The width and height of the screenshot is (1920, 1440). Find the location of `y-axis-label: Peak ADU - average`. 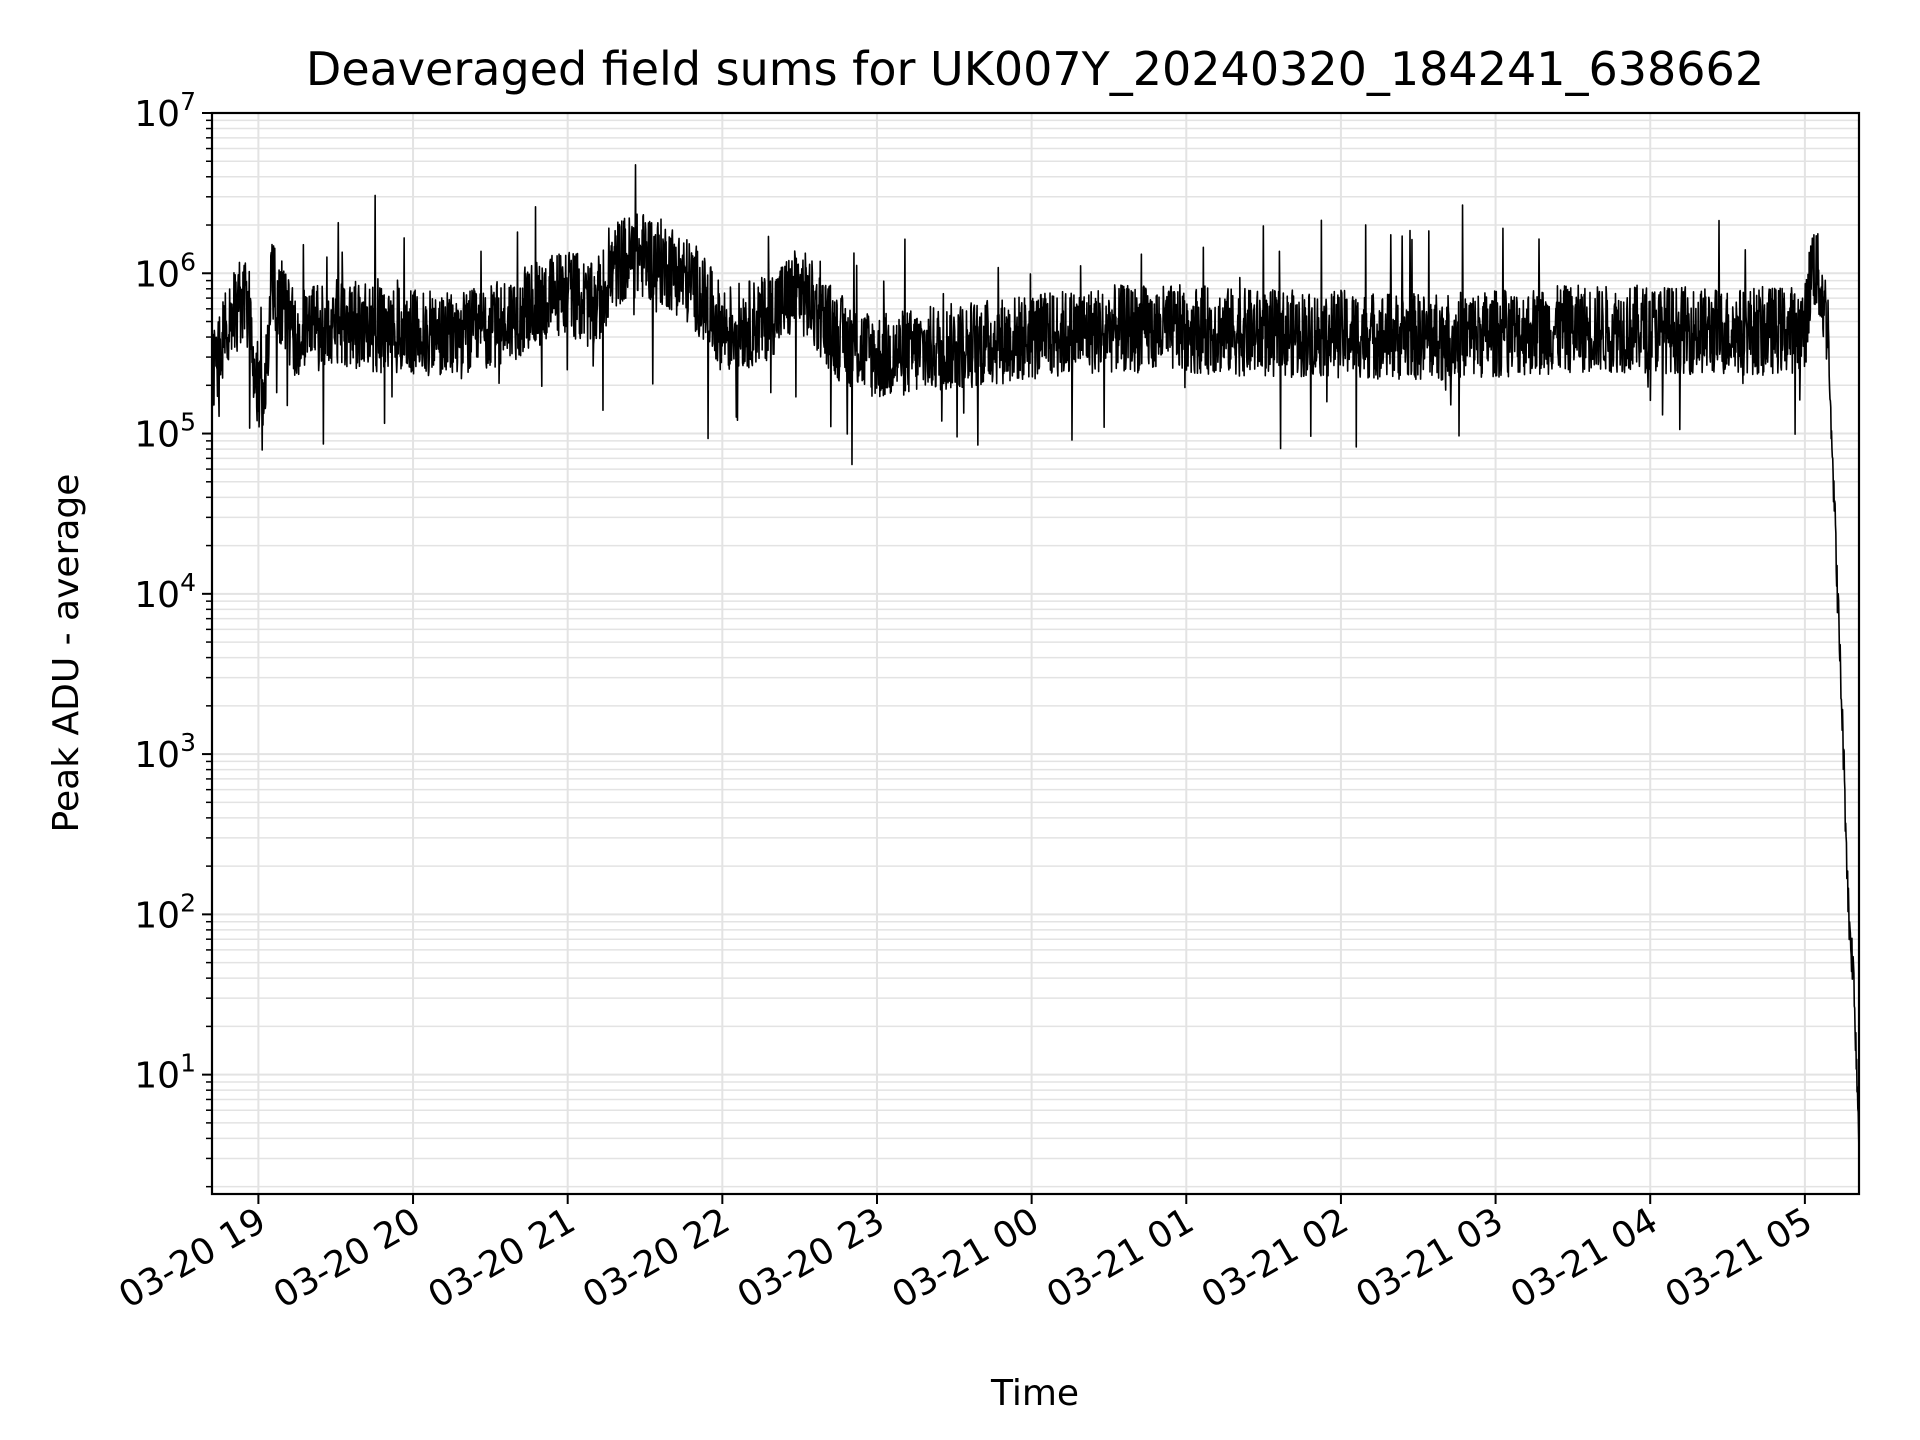

y-axis-label: Peak ADU - average is located at coordinates (66, 653).